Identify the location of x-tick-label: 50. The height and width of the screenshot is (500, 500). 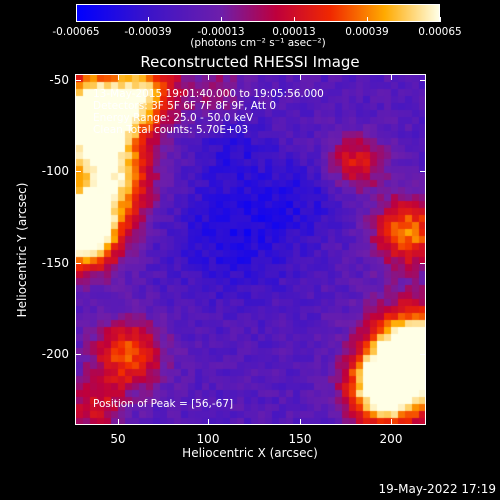
(118, 439).